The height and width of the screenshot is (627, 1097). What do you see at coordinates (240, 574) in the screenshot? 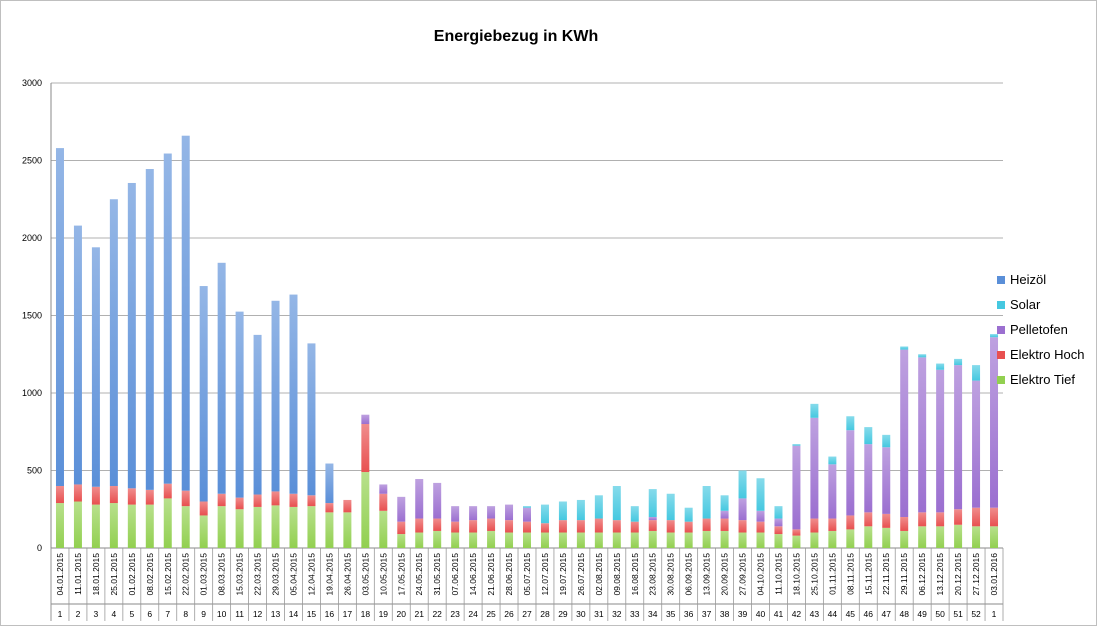
I see `x-date-label: 15.03.2015` at bounding box center [240, 574].